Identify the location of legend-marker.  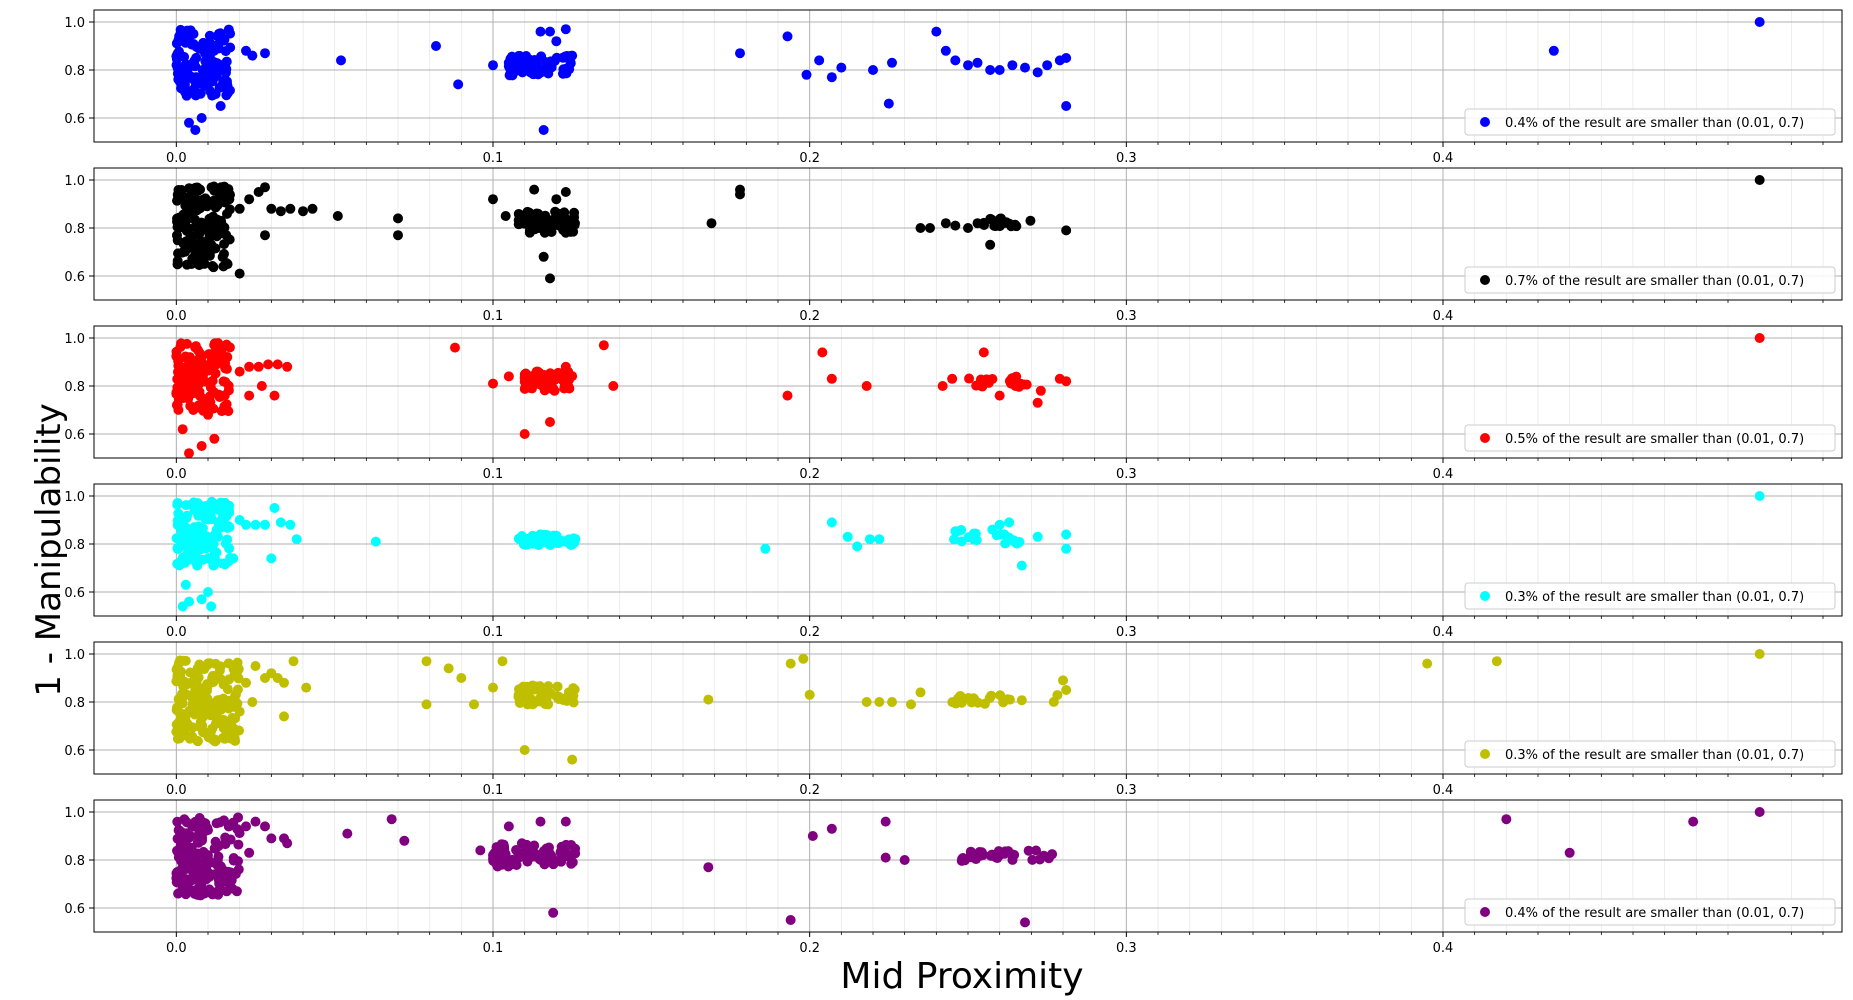
(1485, 912).